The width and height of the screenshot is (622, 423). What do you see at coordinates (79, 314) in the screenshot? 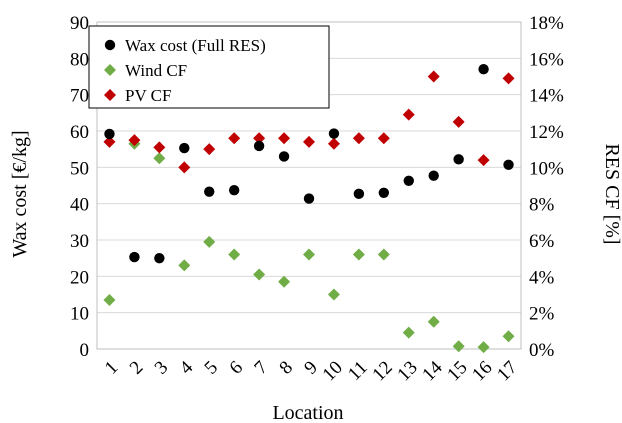
I see `y-tick-label: 10` at bounding box center [79, 314].